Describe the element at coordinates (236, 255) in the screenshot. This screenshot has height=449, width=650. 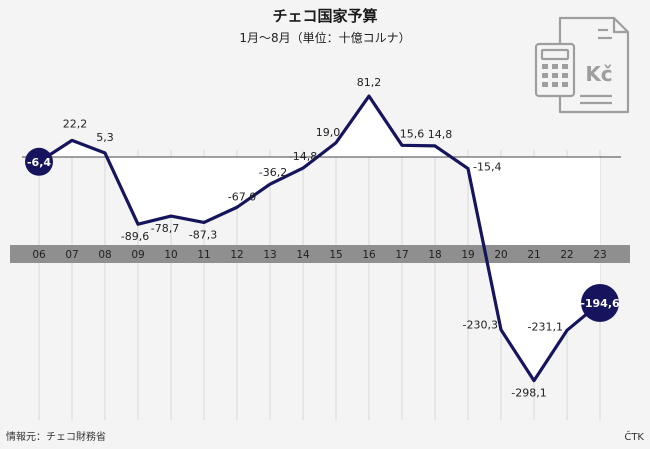
I see `x-tick-12: 12` at that location.